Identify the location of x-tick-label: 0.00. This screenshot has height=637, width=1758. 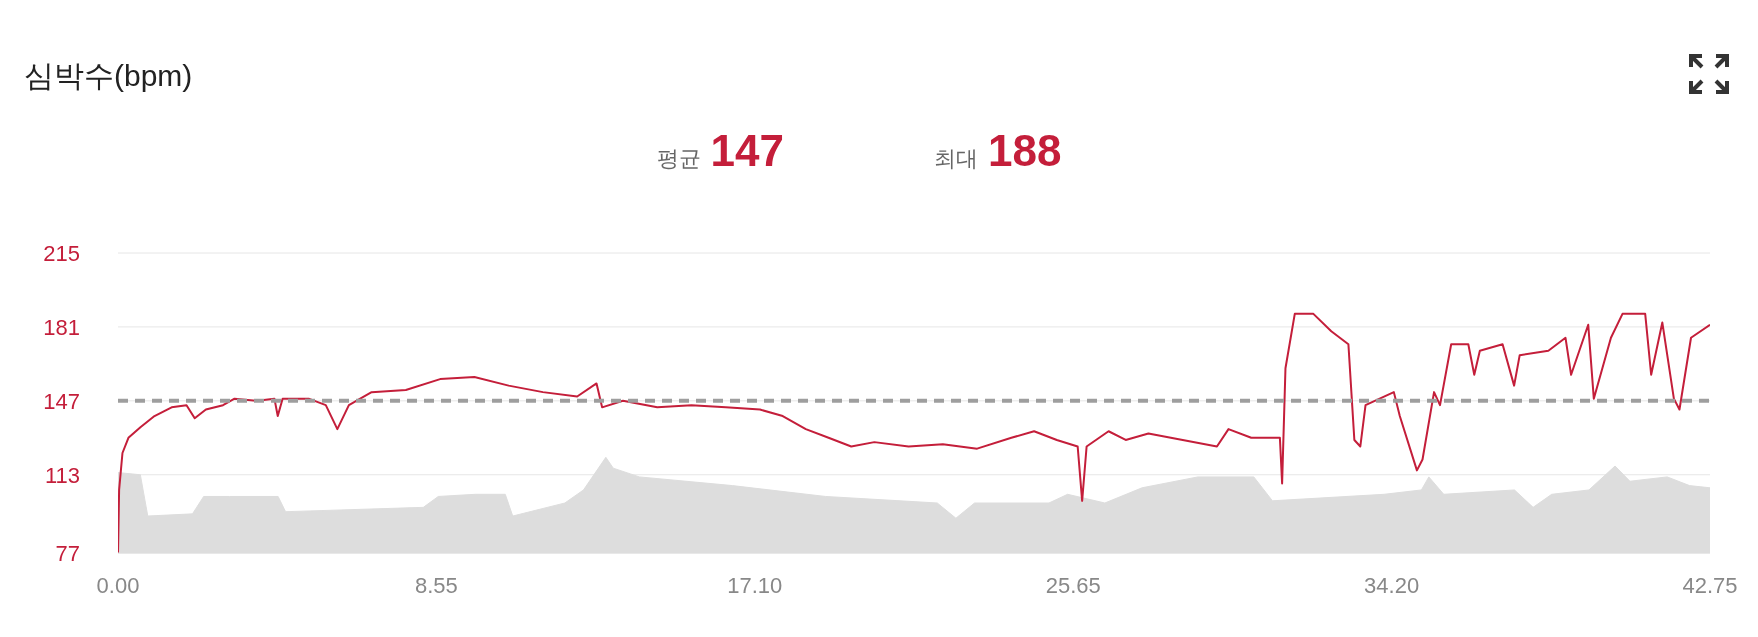
(118, 585).